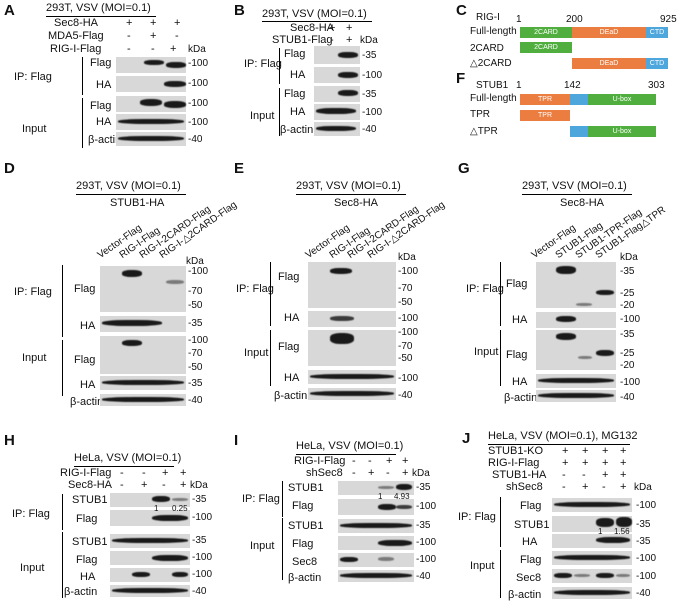  I want to click on quant-value: 1.56, so click(622, 531).